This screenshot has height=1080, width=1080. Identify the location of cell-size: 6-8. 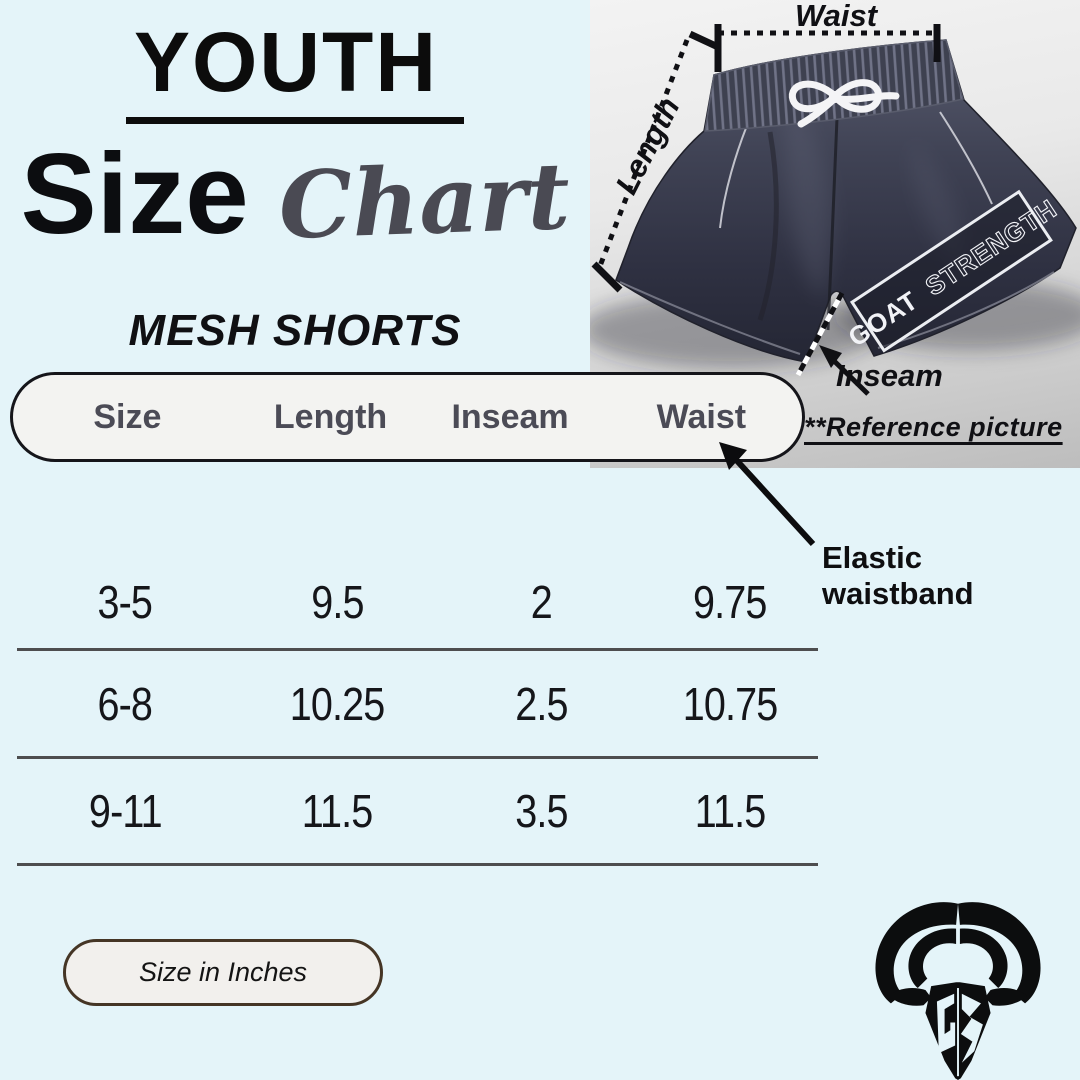
(125, 703).